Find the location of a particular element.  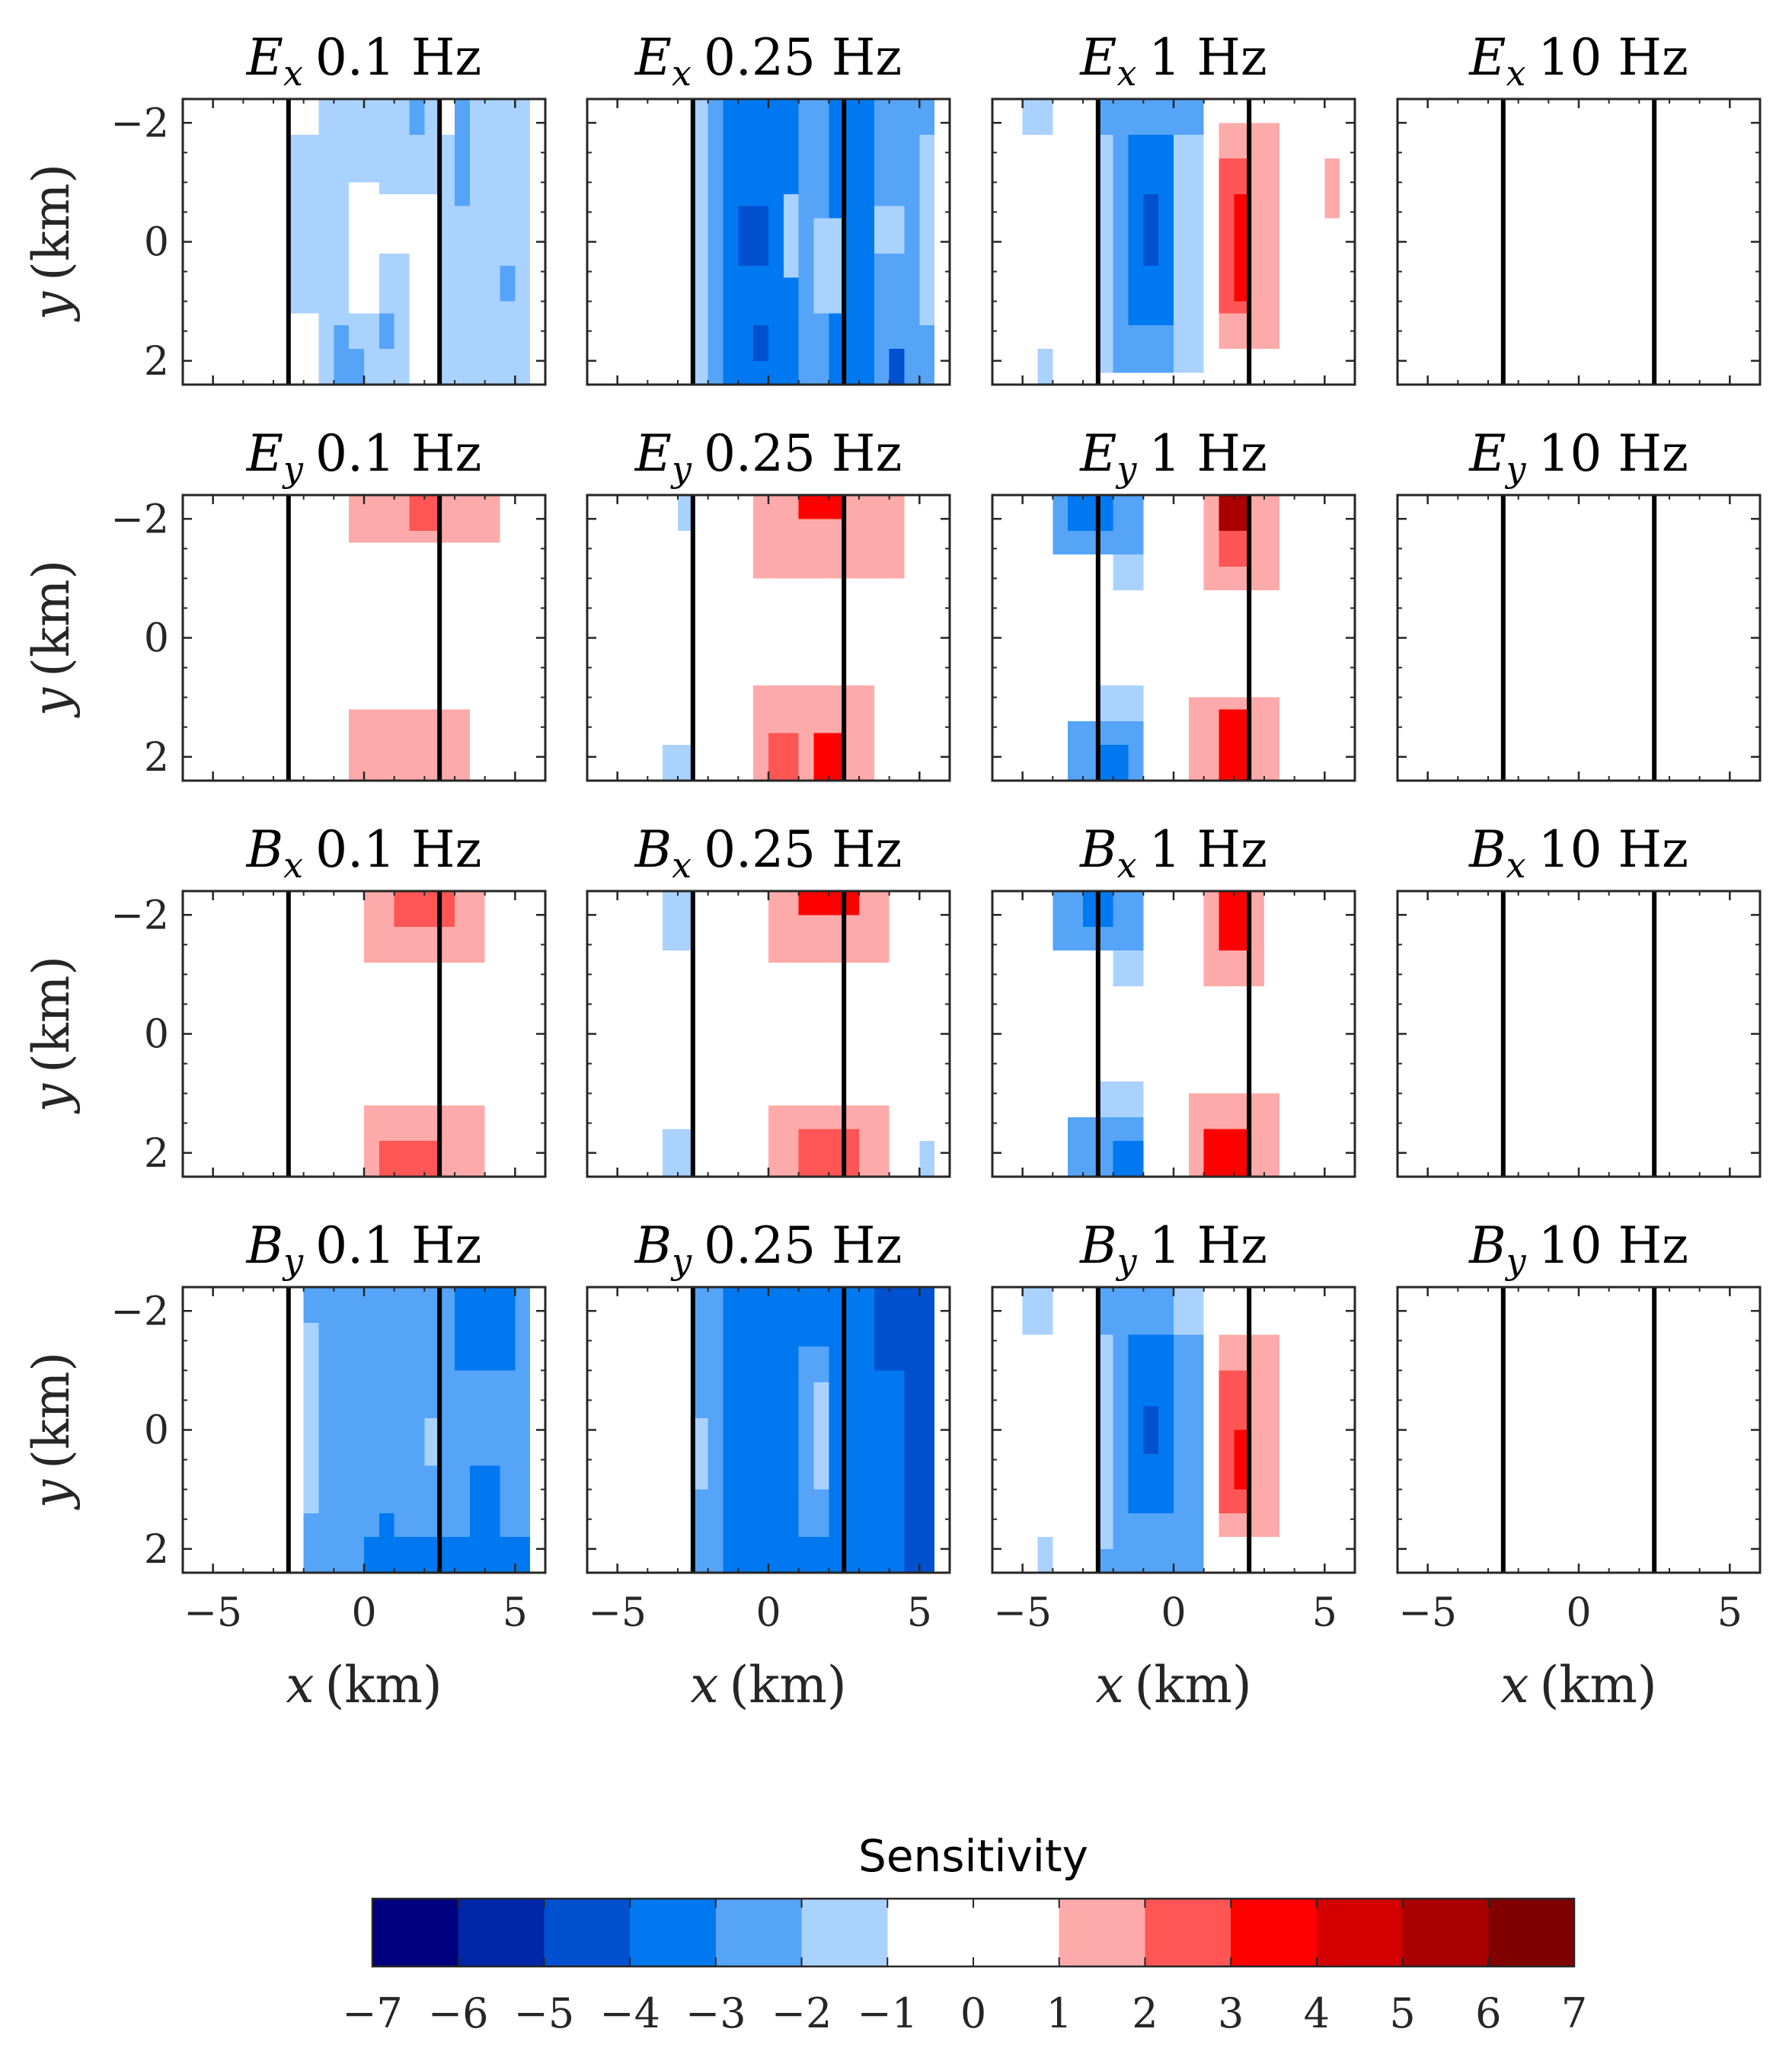

panel-title-frequency: 0.1 Hz is located at coordinates (398, 849).